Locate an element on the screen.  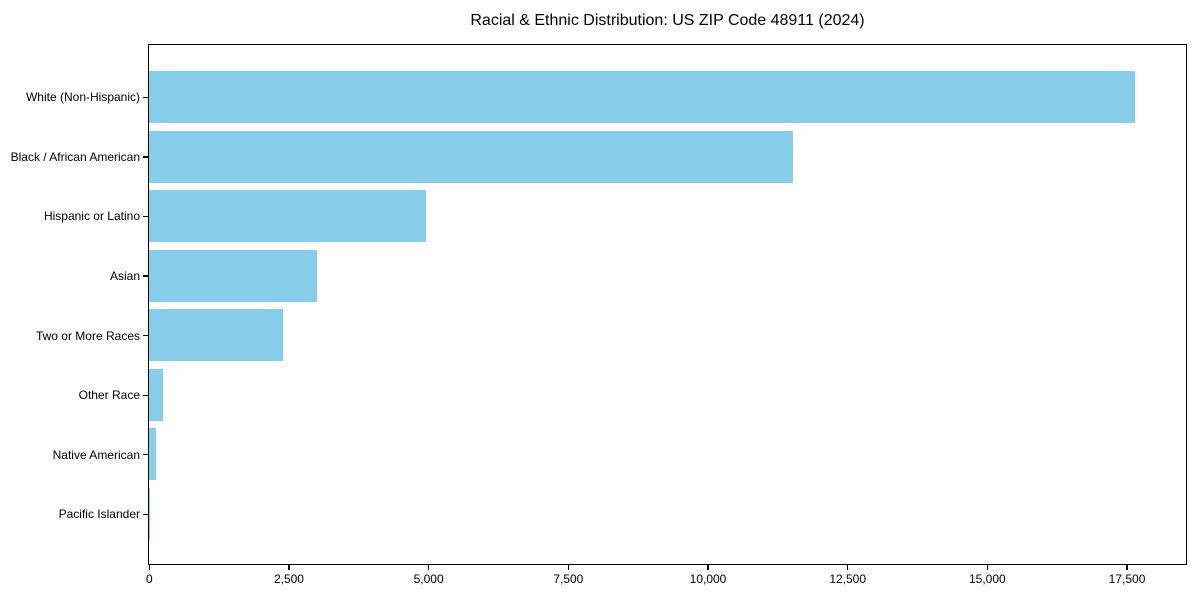
x-tick-label-17500: 17,500 is located at coordinates (1127, 579).